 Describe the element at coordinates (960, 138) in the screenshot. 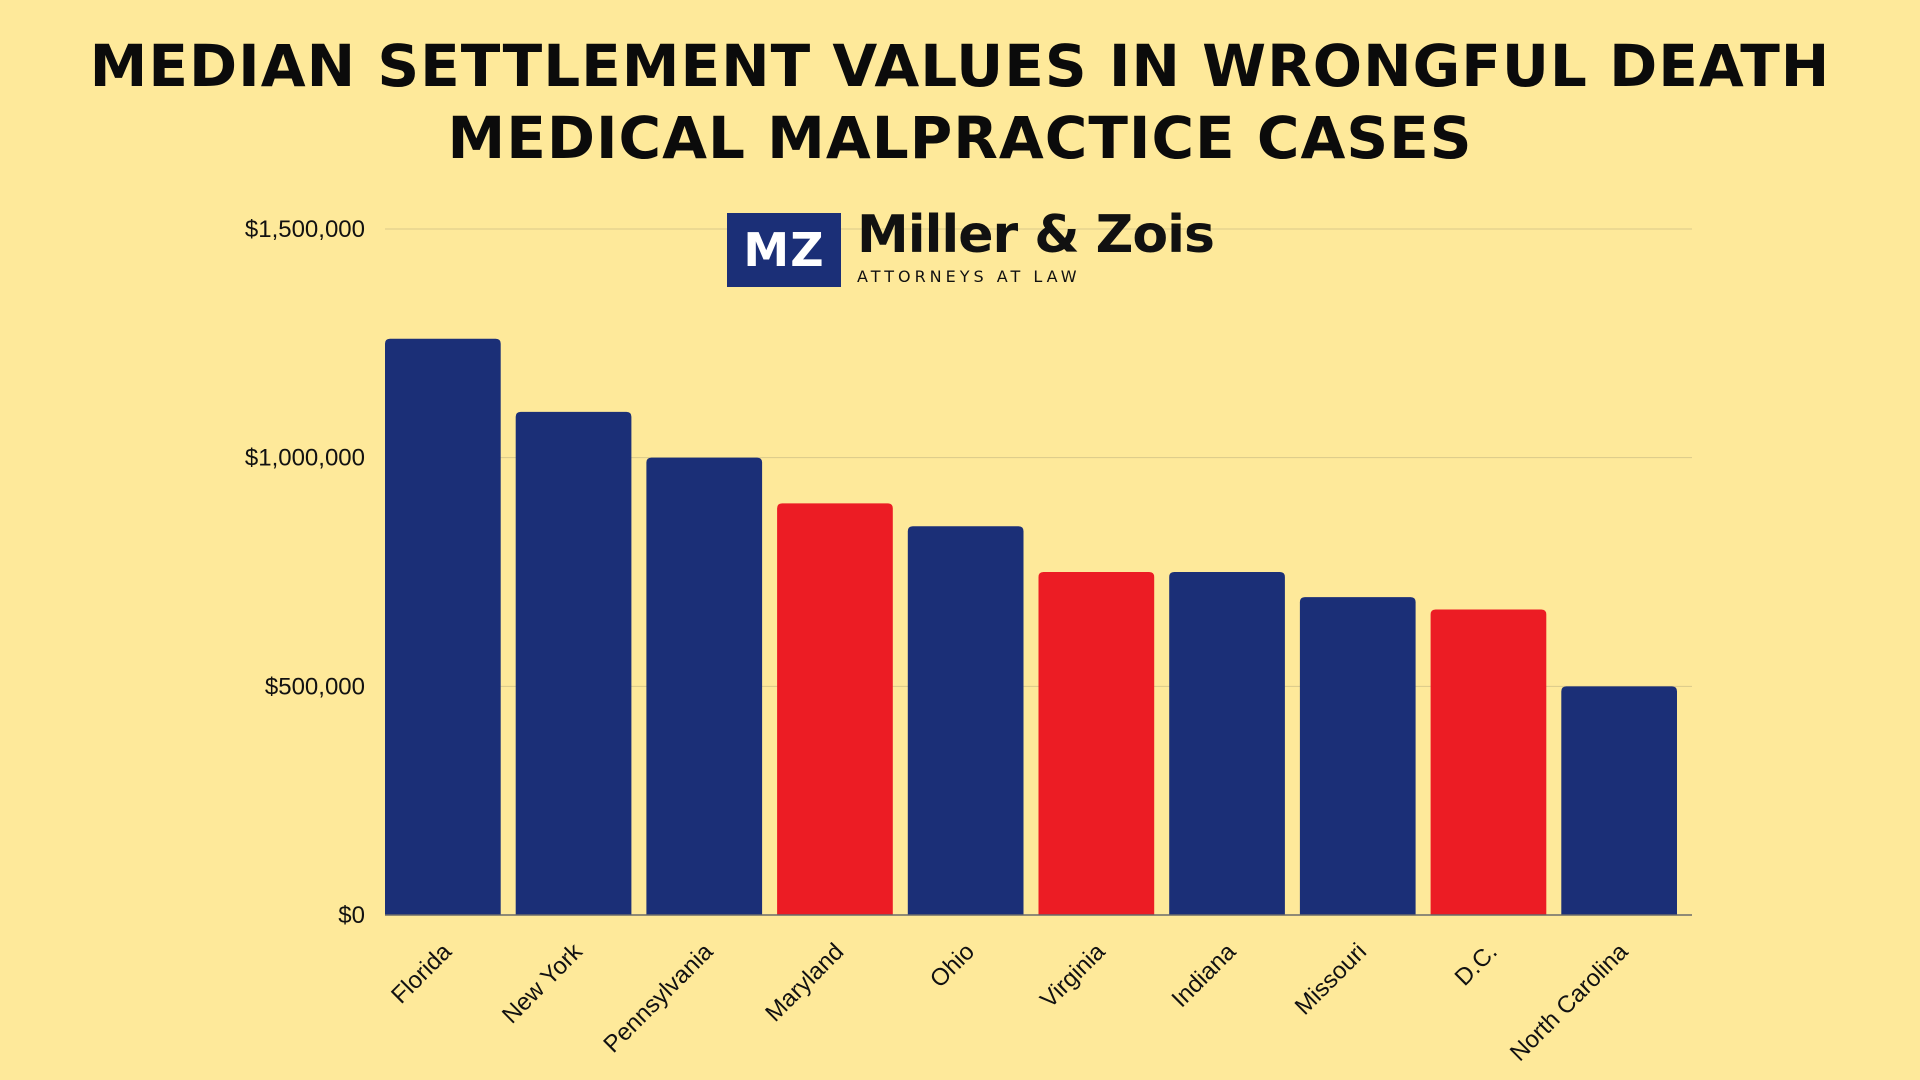

I see `chart-title-line-2: MEDICAL MALPRACTICE CASES` at that location.